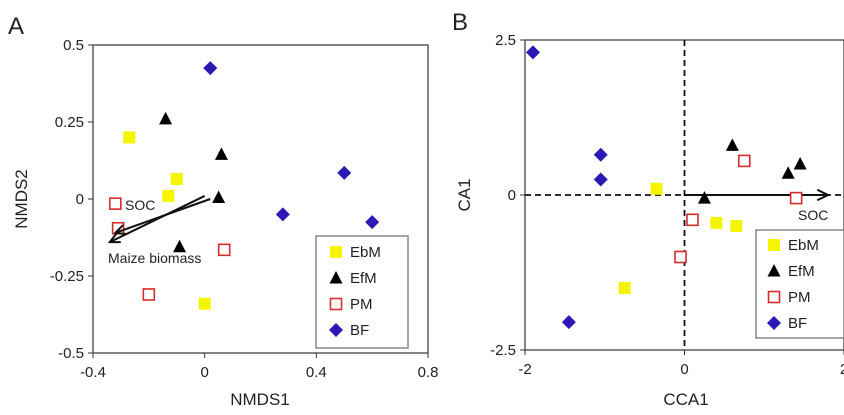 The height and width of the screenshot is (415, 844). Describe the element at coordinates (359, 330) in the screenshot. I see `panel-a-legend-label-bf: BF` at that location.